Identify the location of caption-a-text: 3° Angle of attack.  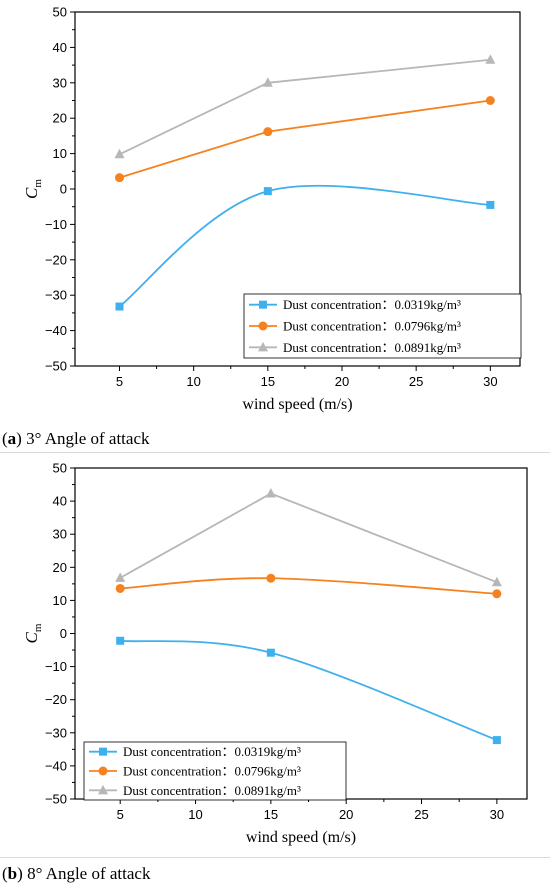
(88, 438).